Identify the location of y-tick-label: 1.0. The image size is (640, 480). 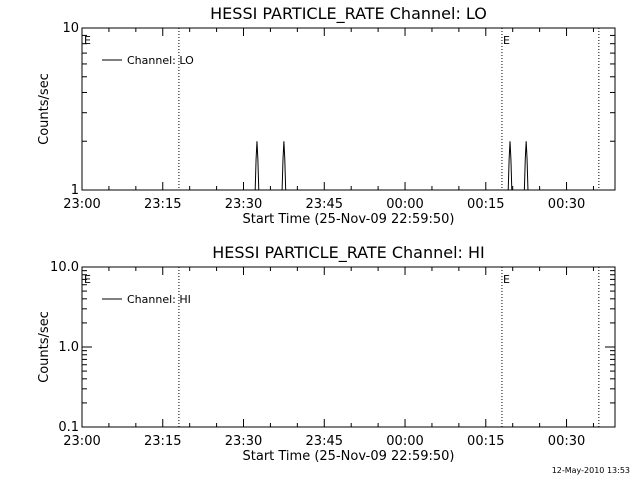
(68, 347).